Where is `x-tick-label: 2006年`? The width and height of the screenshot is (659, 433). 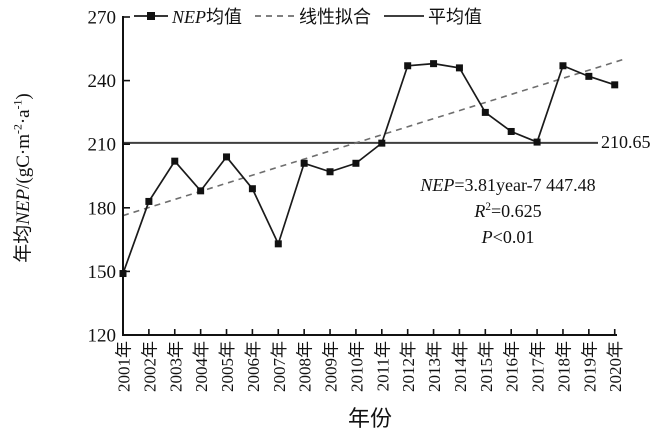 x-tick-label: 2006年 is located at coordinates (253, 366).